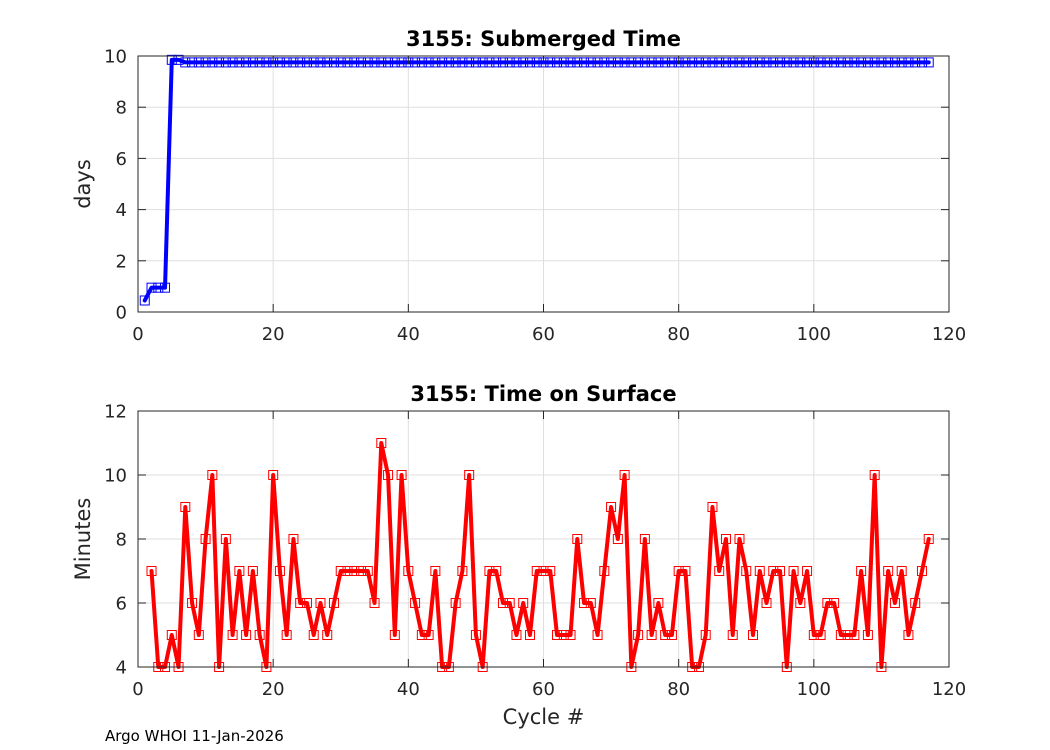 The width and height of the screenshot is (1050, 750). Describe the element at coordinates (408, 689) in the screenshot. I see `x-tick-label: 40` at that location.